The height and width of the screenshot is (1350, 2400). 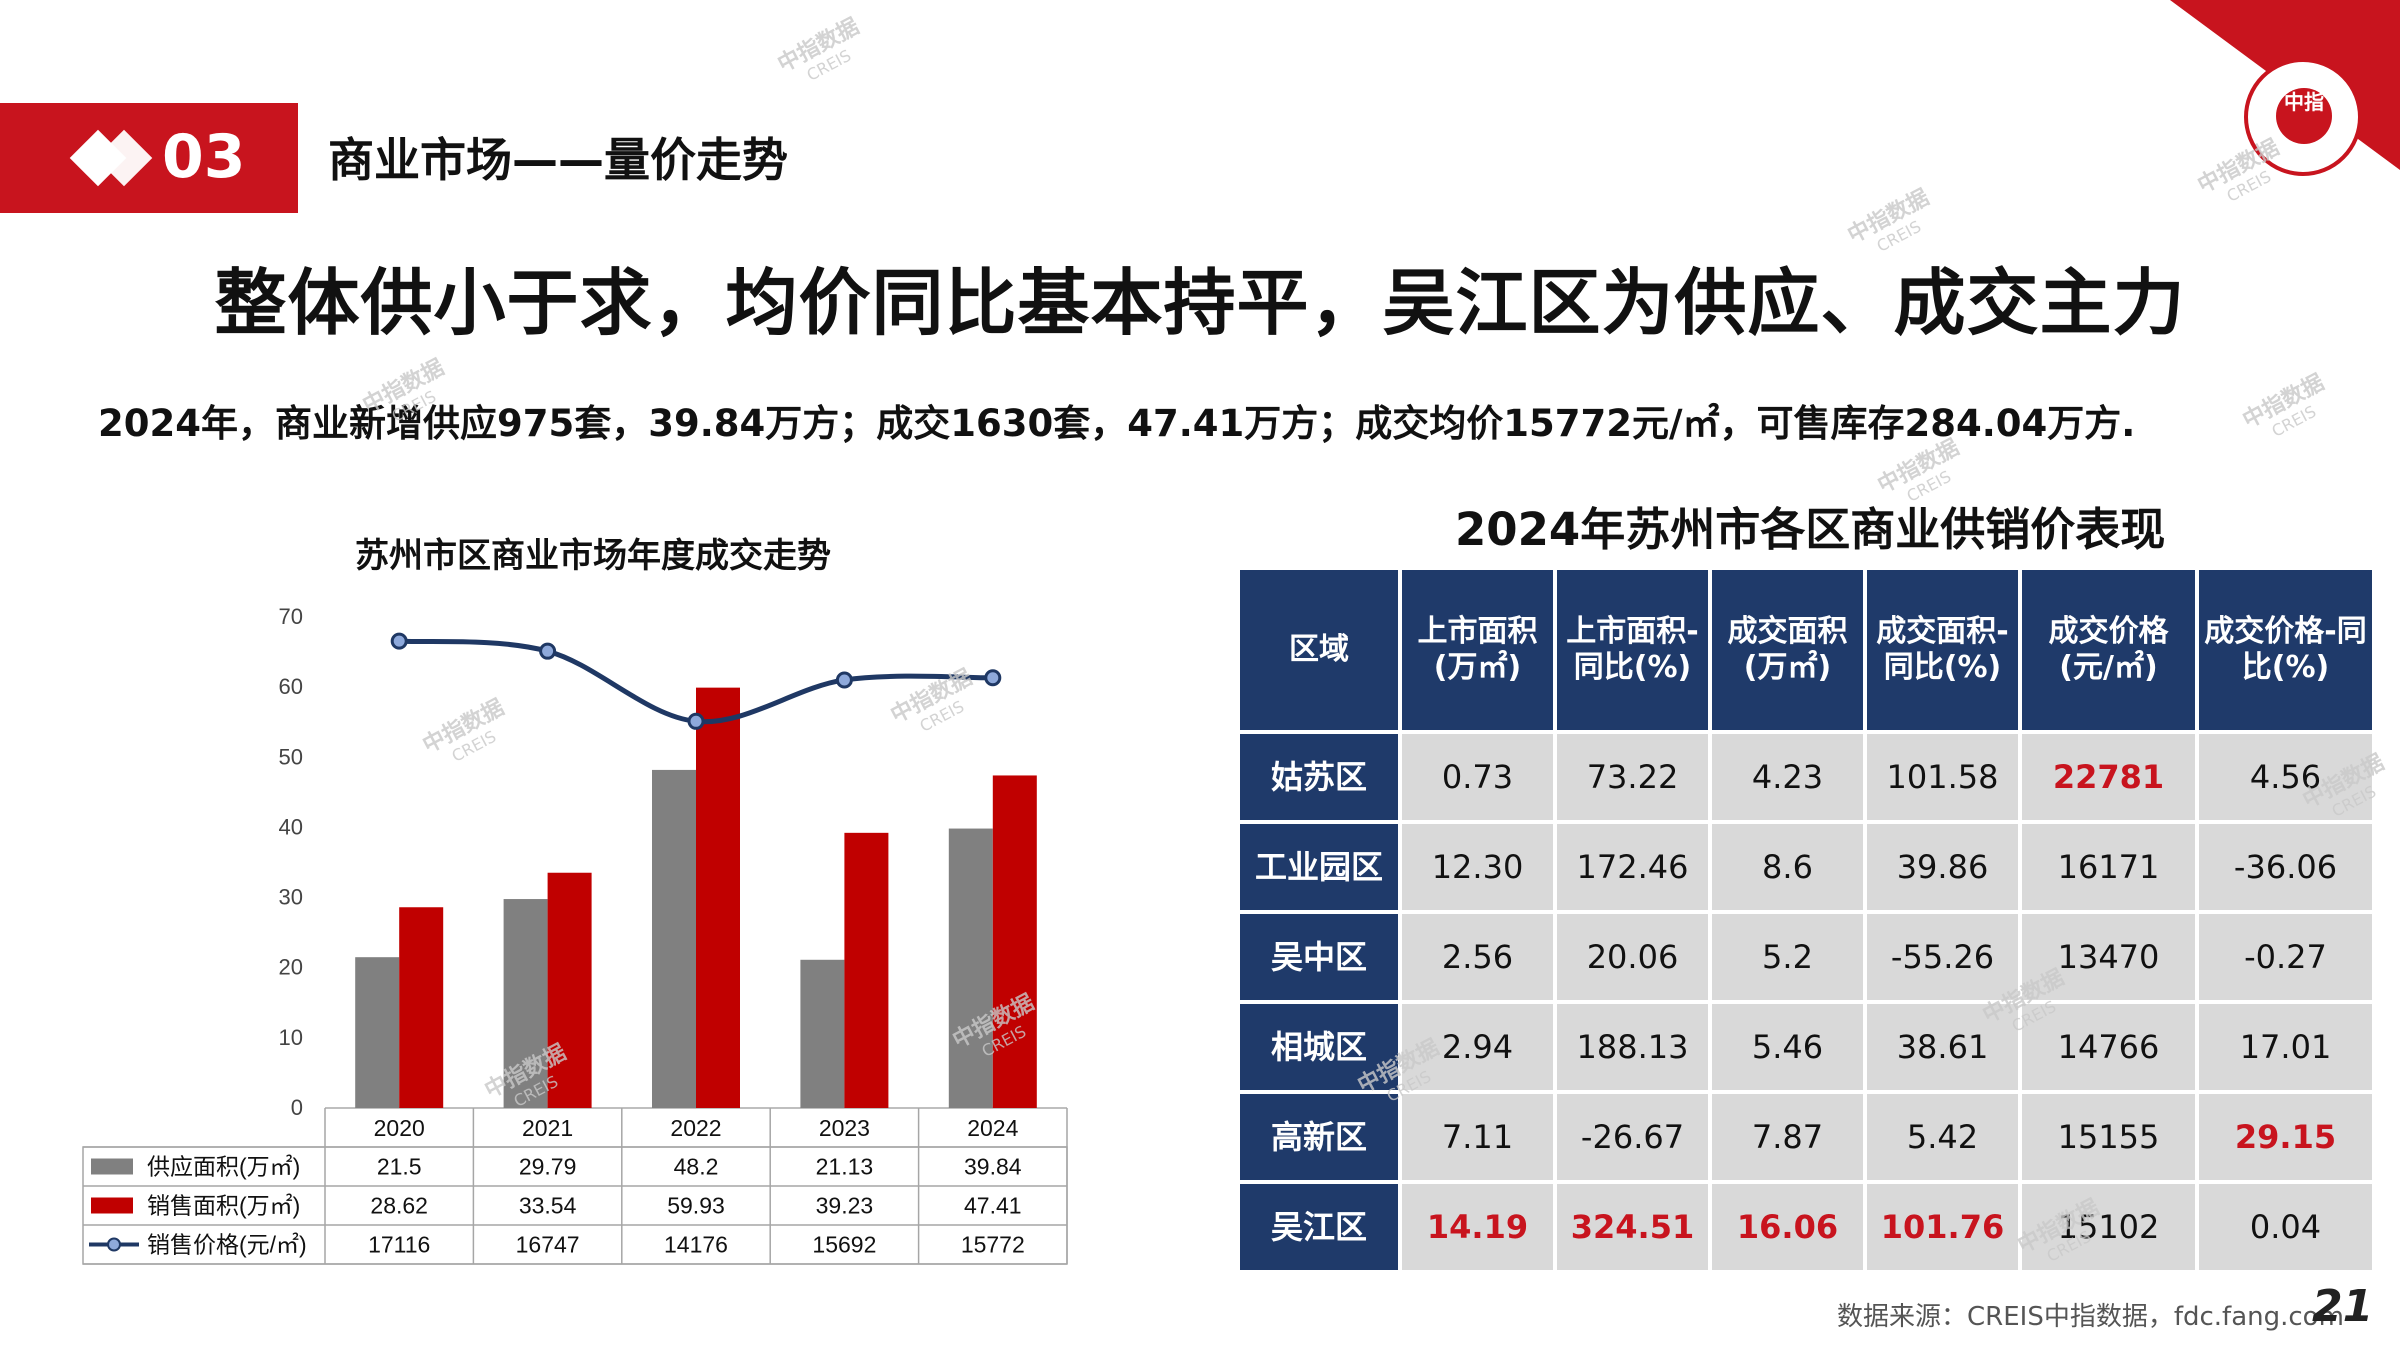 I want to click on region-cell: 工业园区, so click(x=1319, y=867).